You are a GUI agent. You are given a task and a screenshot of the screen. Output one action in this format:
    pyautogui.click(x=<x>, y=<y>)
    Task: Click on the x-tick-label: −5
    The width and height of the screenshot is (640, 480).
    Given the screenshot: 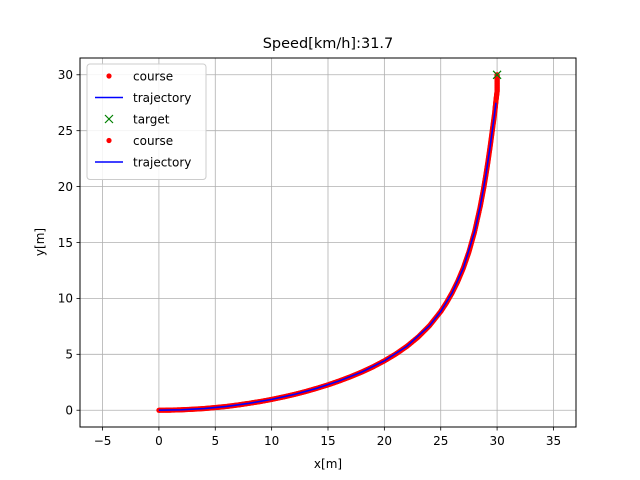 What is the action you would take?
    pyautogui.click(x=103, y=441)
    